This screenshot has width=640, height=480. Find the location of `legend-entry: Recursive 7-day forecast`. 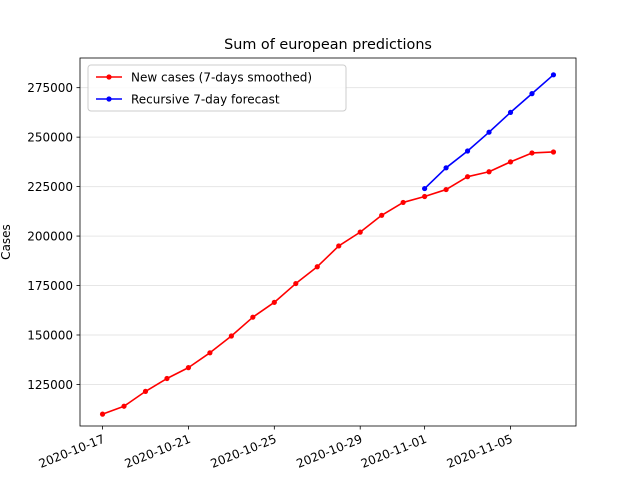

legend-entry: Recursive 7-day forecast is located at coordinates (188, 99).